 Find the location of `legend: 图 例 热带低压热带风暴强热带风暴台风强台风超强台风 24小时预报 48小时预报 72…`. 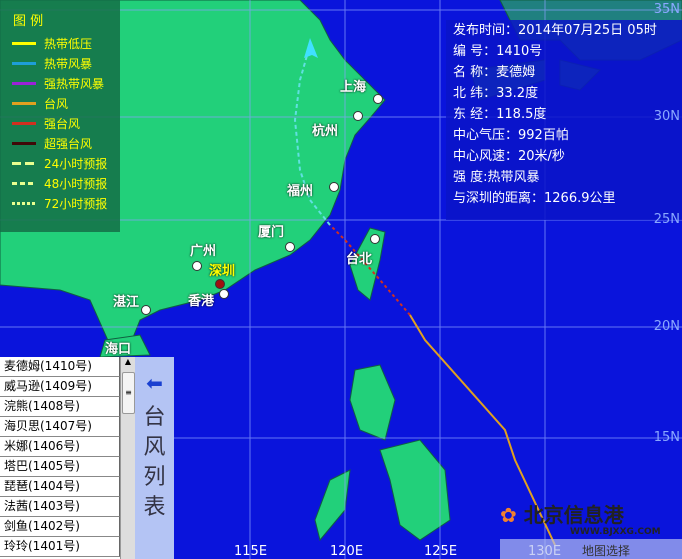

legend: 图 例 热带低压热带风暴强热带风暴台风强台风超强台风 24小时预报 48小时预报 72… is located at coordinates (60, 116).